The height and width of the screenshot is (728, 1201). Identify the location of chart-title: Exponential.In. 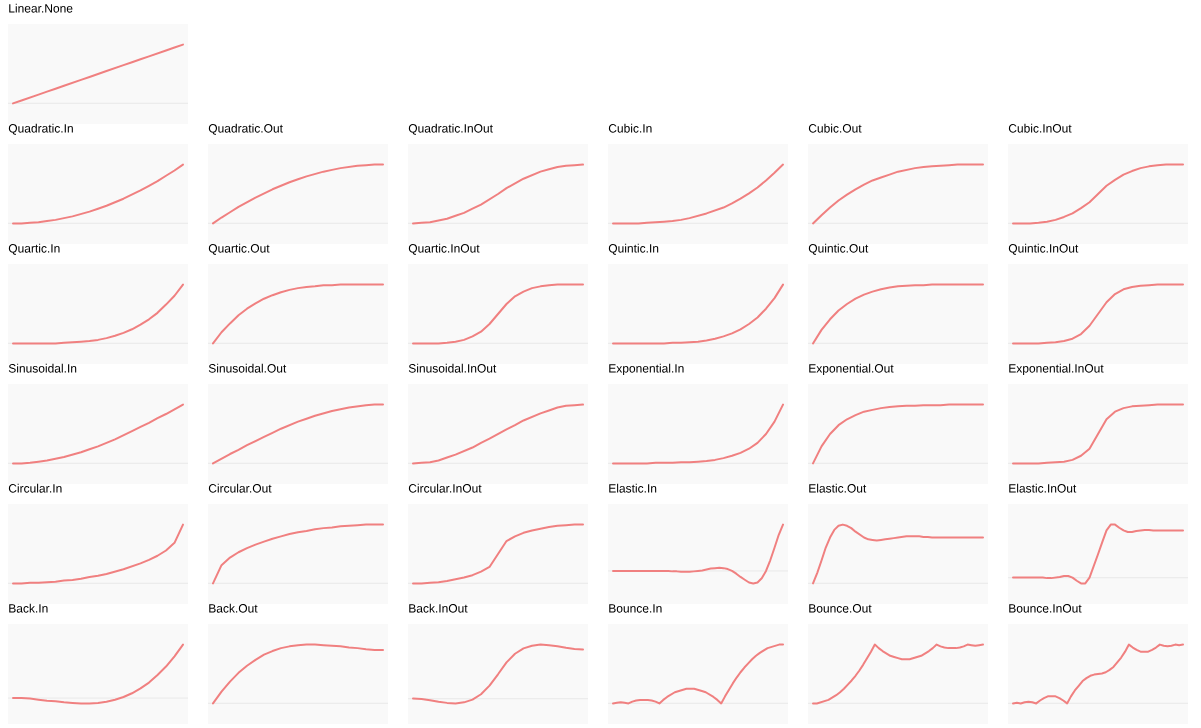
(646, 369).